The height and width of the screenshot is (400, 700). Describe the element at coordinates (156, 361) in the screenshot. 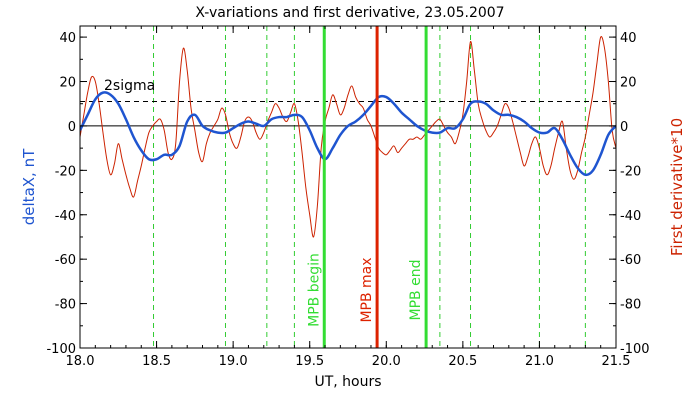

I see `x-tick-label: 18.5` at that location.